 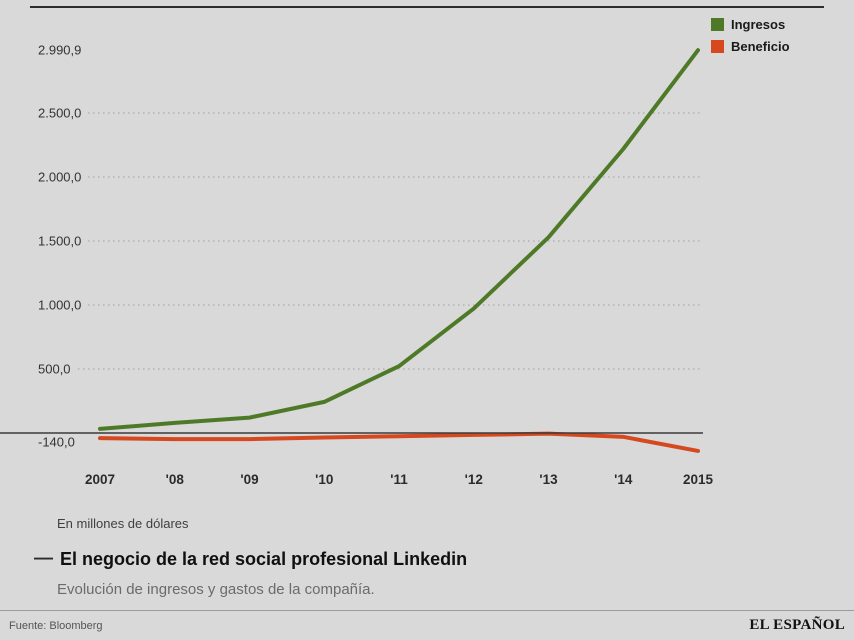 What do you see at coordinates (427, 7) in the screenshot?
I see `top-rule` at bounding box center [427, 7].